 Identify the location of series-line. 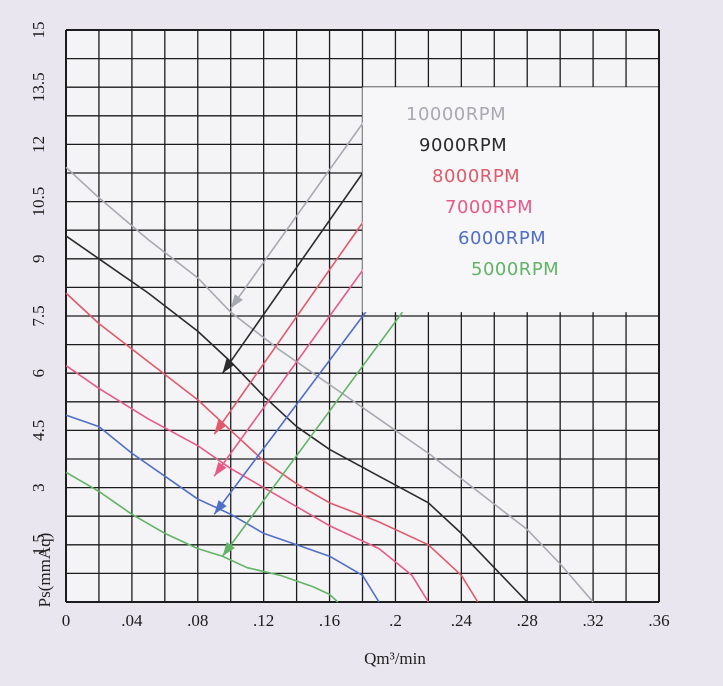
(222, 508).